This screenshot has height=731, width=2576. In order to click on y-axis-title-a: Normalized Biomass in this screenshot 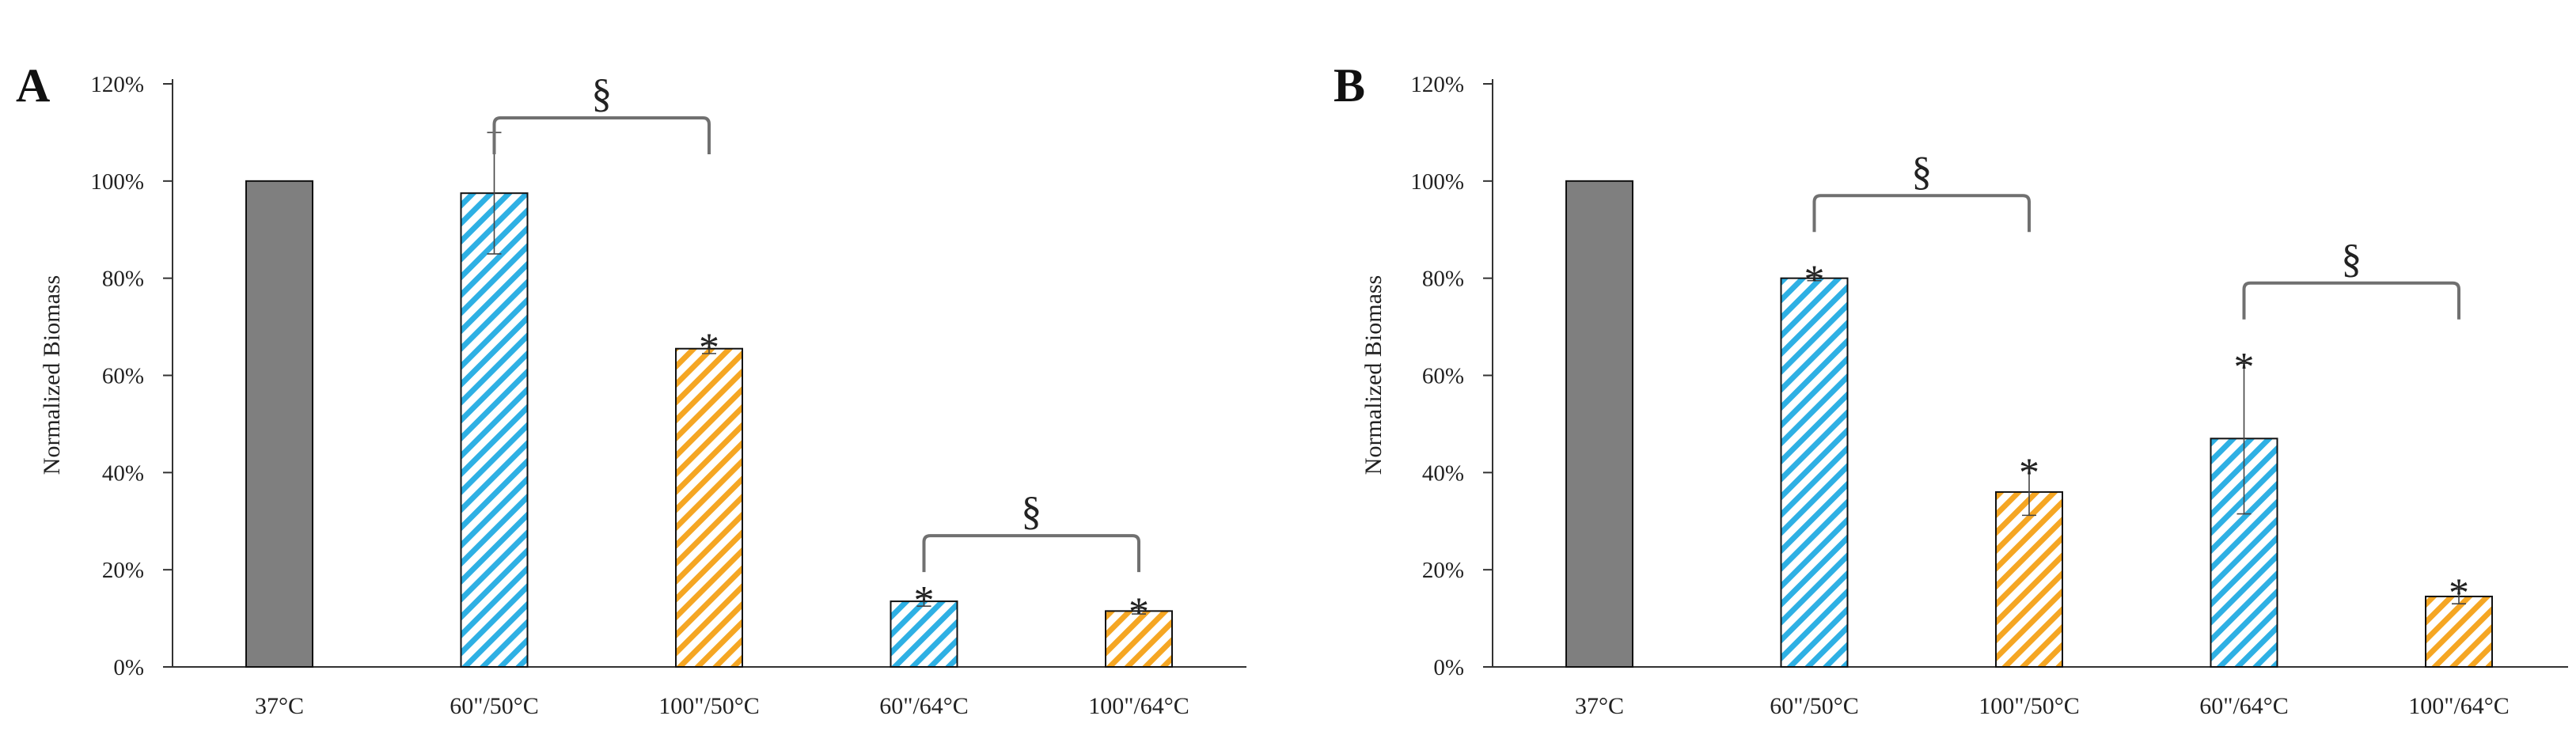, I will do `click(52, 375)`.